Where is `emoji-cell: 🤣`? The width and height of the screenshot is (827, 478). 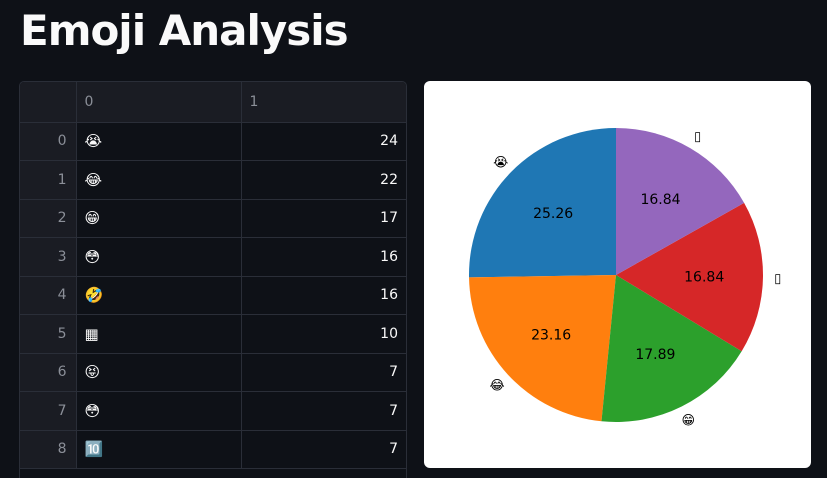
emoji-cell: 🤣 is located at coordinates (159, 295).